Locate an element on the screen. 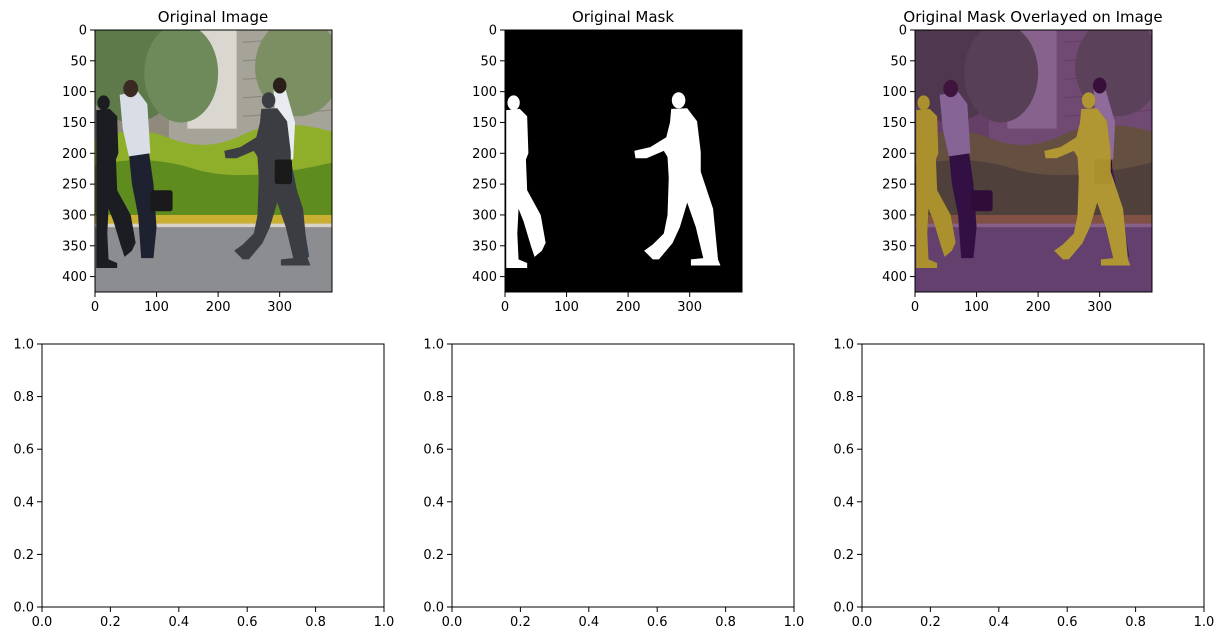 The height and width of the screenshot is (641, 1225). original-image is located at coordinates (212, 152).